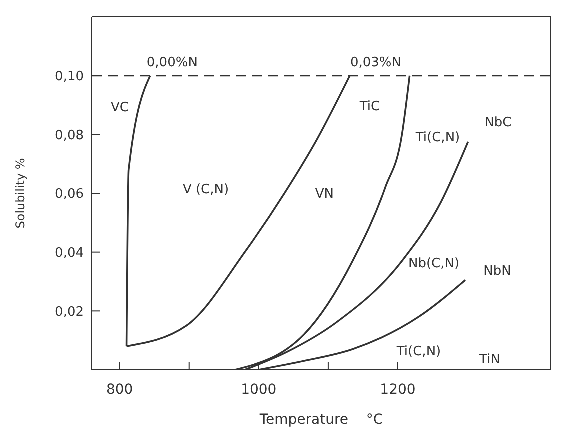  What do you see at coordinates (69, 253) in the screenshot?
I see `y-tick-label: 0,04` at bounding box center [69, 253].